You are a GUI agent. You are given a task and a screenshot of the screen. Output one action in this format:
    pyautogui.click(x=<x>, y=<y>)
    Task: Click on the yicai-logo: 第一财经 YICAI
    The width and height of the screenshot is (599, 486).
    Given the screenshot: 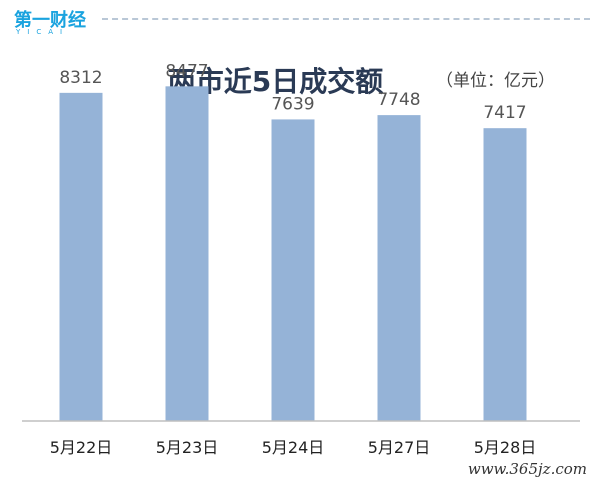 What is the action you would take?
    pyautogui.click(x=55, y=22)
    